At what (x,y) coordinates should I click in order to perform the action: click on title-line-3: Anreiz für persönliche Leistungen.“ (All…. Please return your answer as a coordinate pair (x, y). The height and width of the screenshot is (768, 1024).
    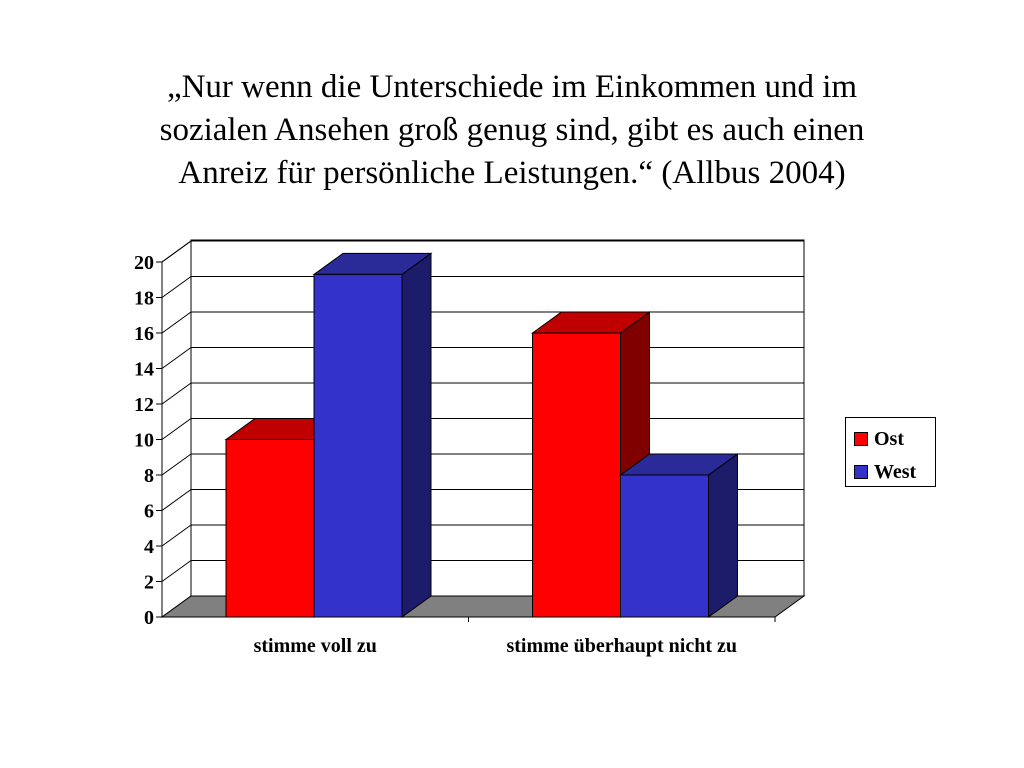
    Looking at the image, I should click on (512, 173).